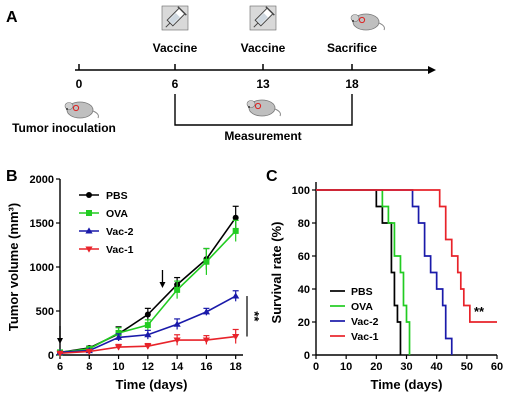 The height and width of the screenshot is (401, 507). I want to click on x-tick-label: 40, so click(437, 367).